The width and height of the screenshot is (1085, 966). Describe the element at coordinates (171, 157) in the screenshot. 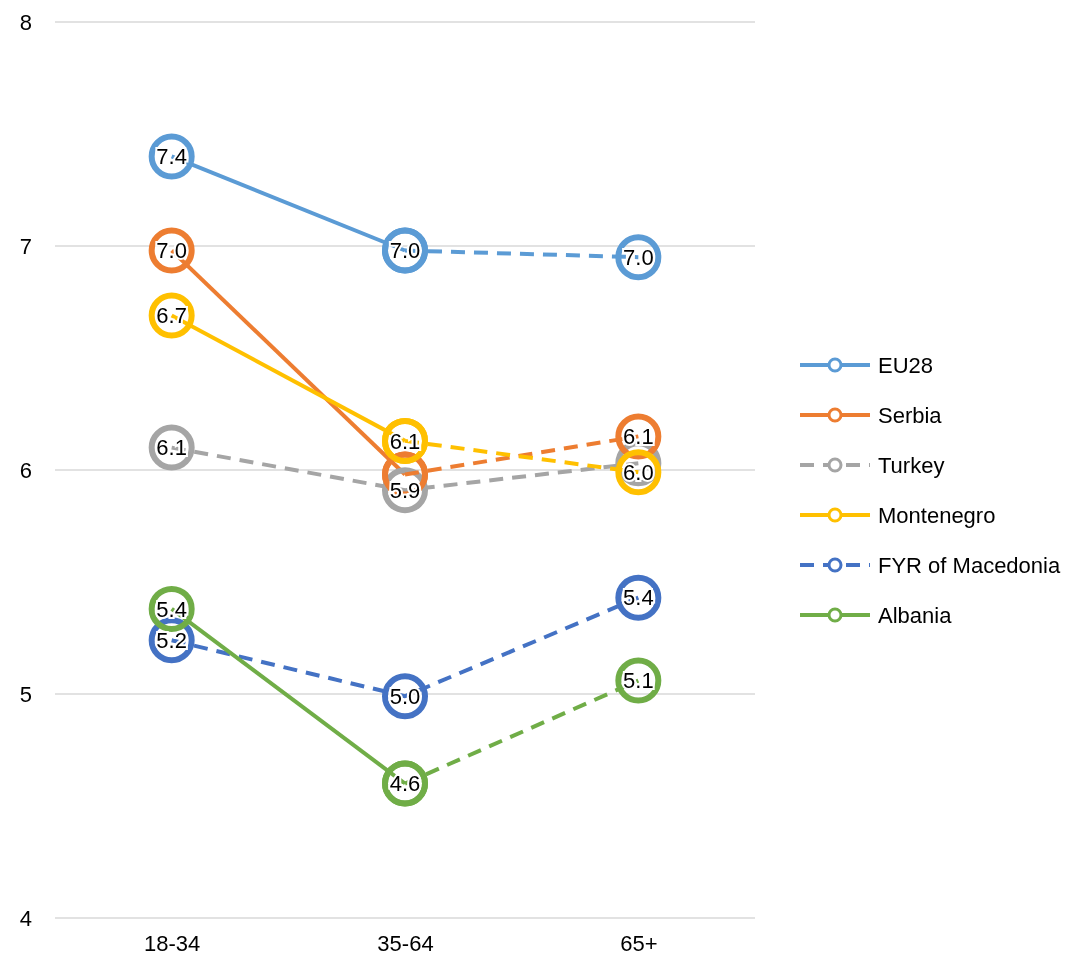

I see `data-label: 7.4` at that location.